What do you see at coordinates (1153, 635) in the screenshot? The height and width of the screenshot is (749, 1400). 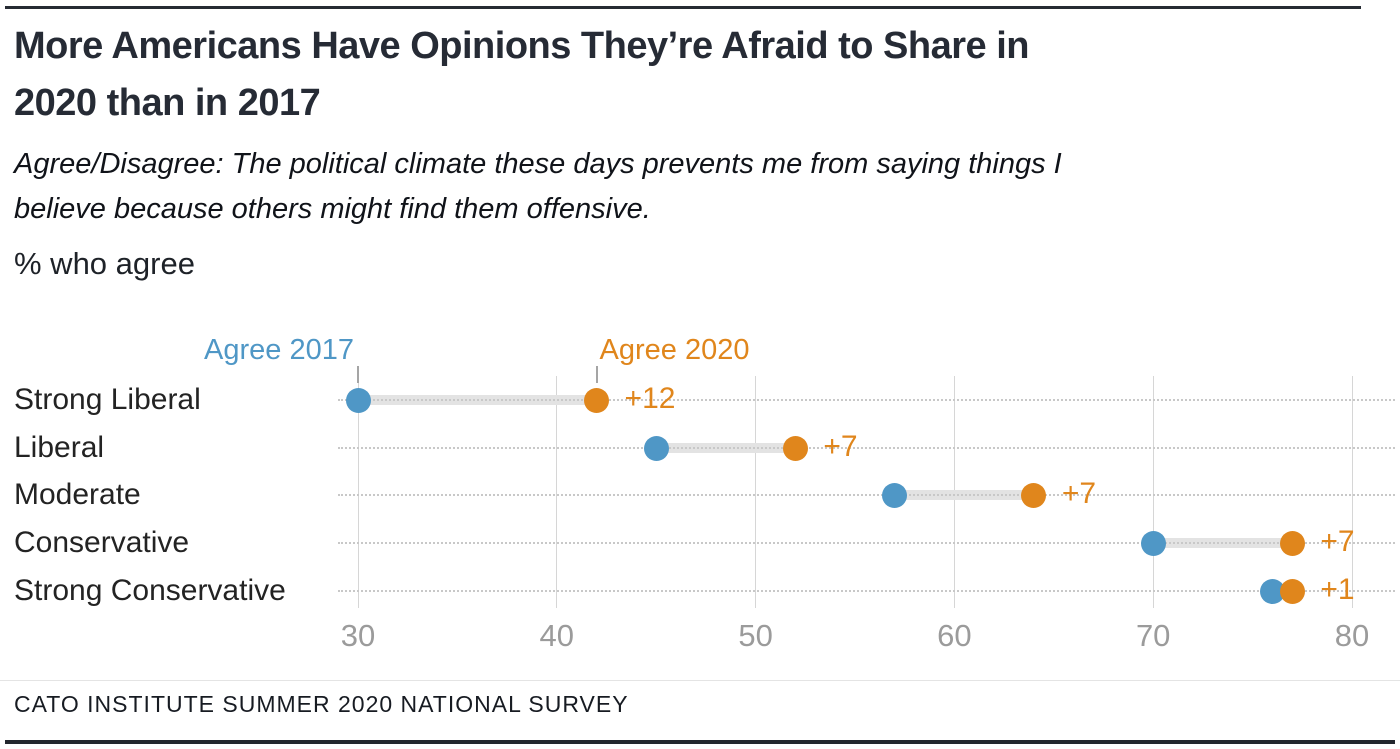 I see `x-tick-label: 70` at bounding box center [1153, 635].